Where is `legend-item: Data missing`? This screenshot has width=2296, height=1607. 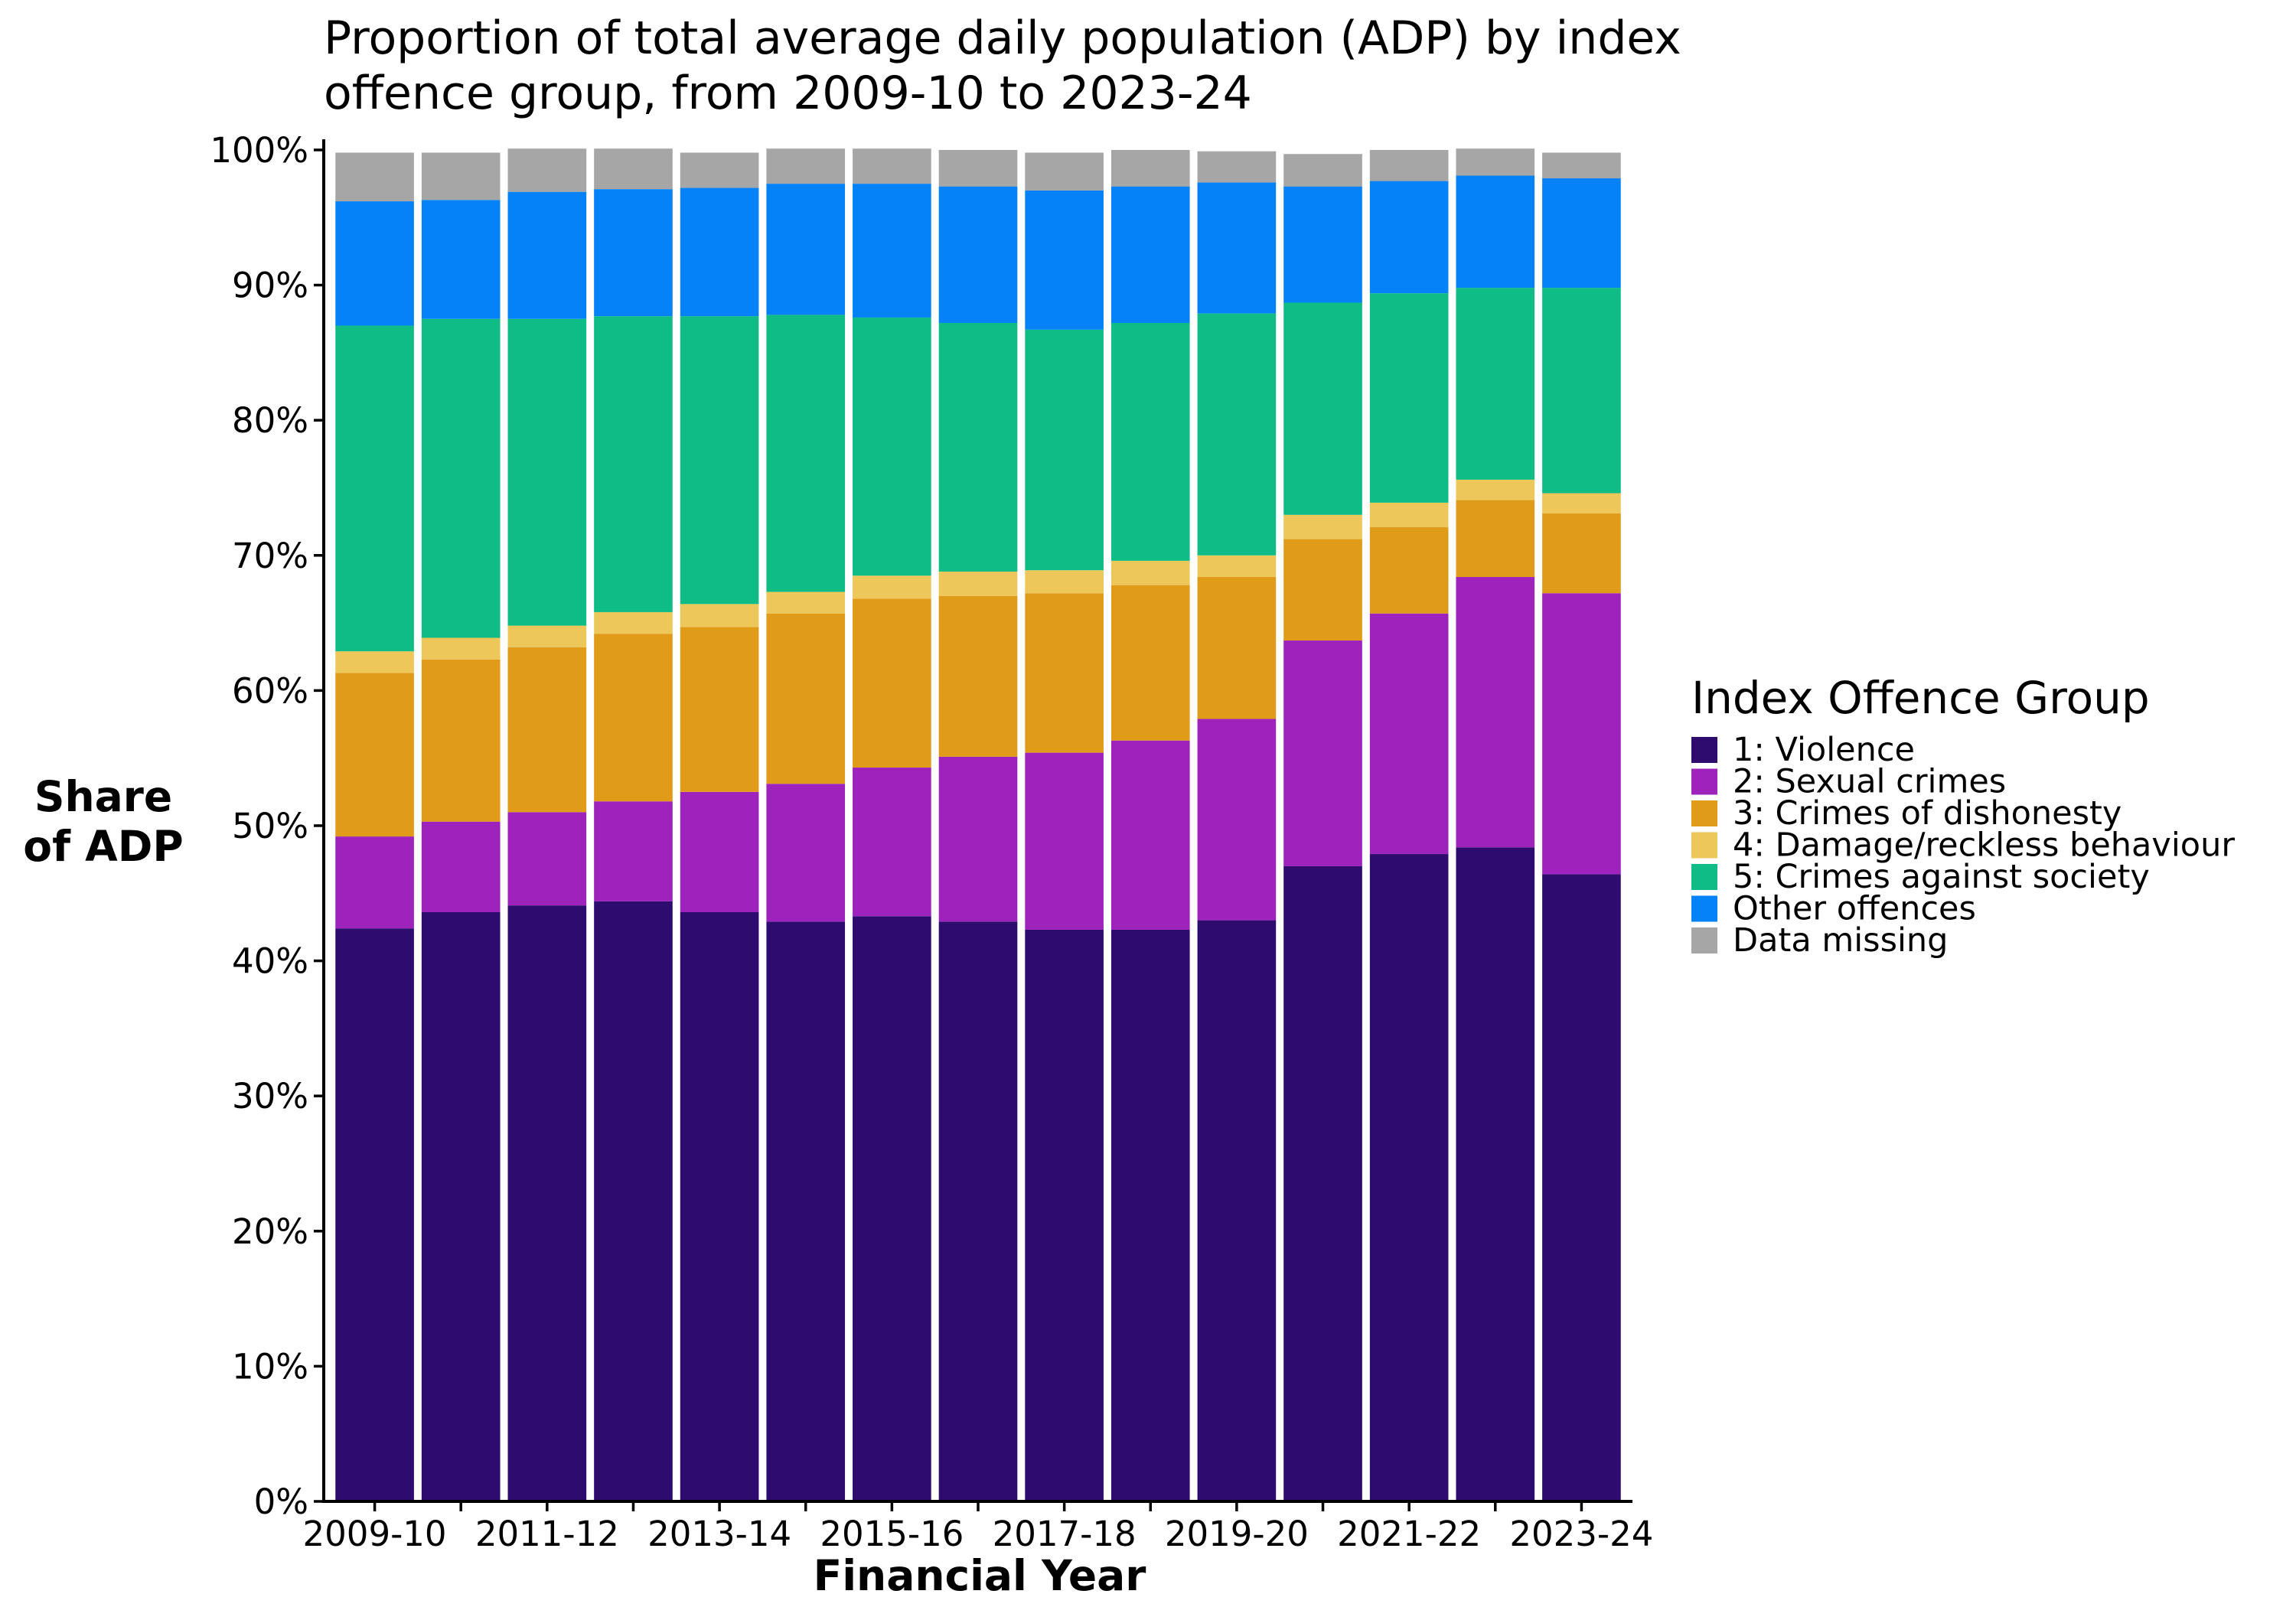
legend-item: Data missing is located at coordinates (1819, 940).